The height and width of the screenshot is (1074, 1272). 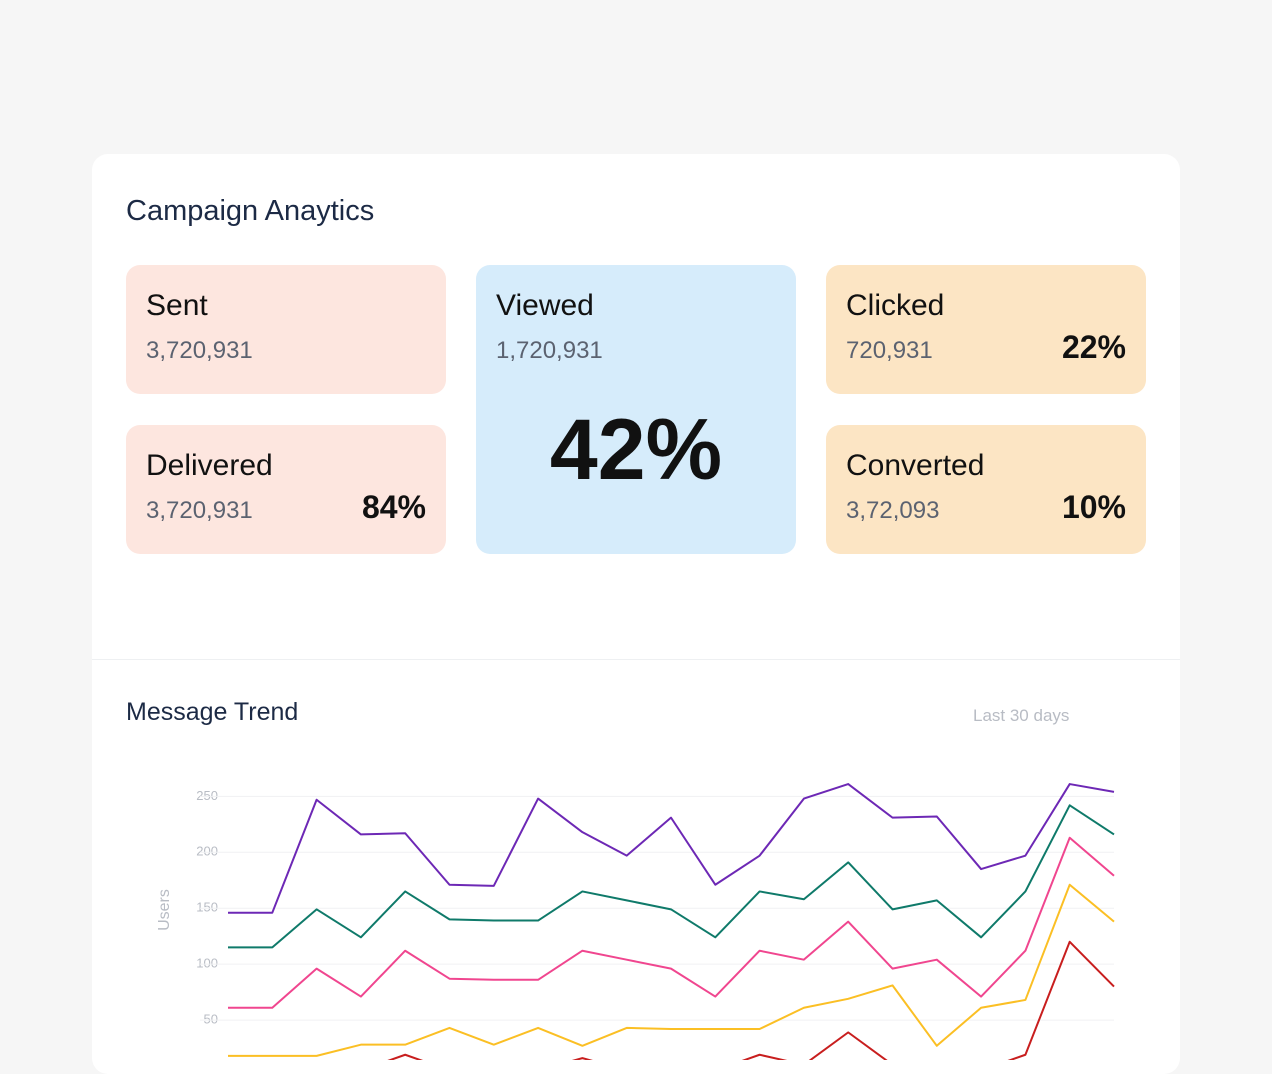 What do you see at coordinates (636, 450) in the screenshot?
I see `card-percent: 42%` at bounding box center [636, 450].